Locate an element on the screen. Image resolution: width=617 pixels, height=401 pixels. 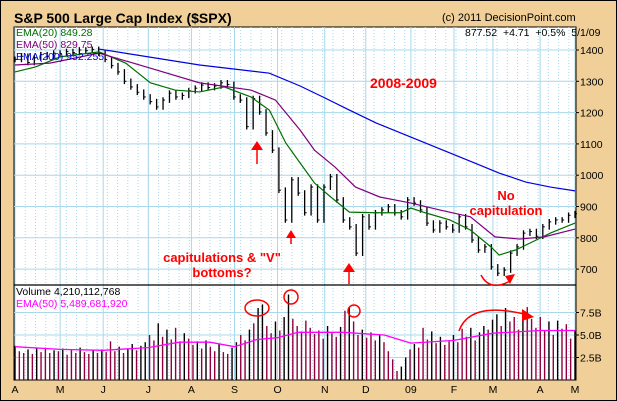
capitulations-line1: capitulations & "V" is located at coordinates (222, 257).